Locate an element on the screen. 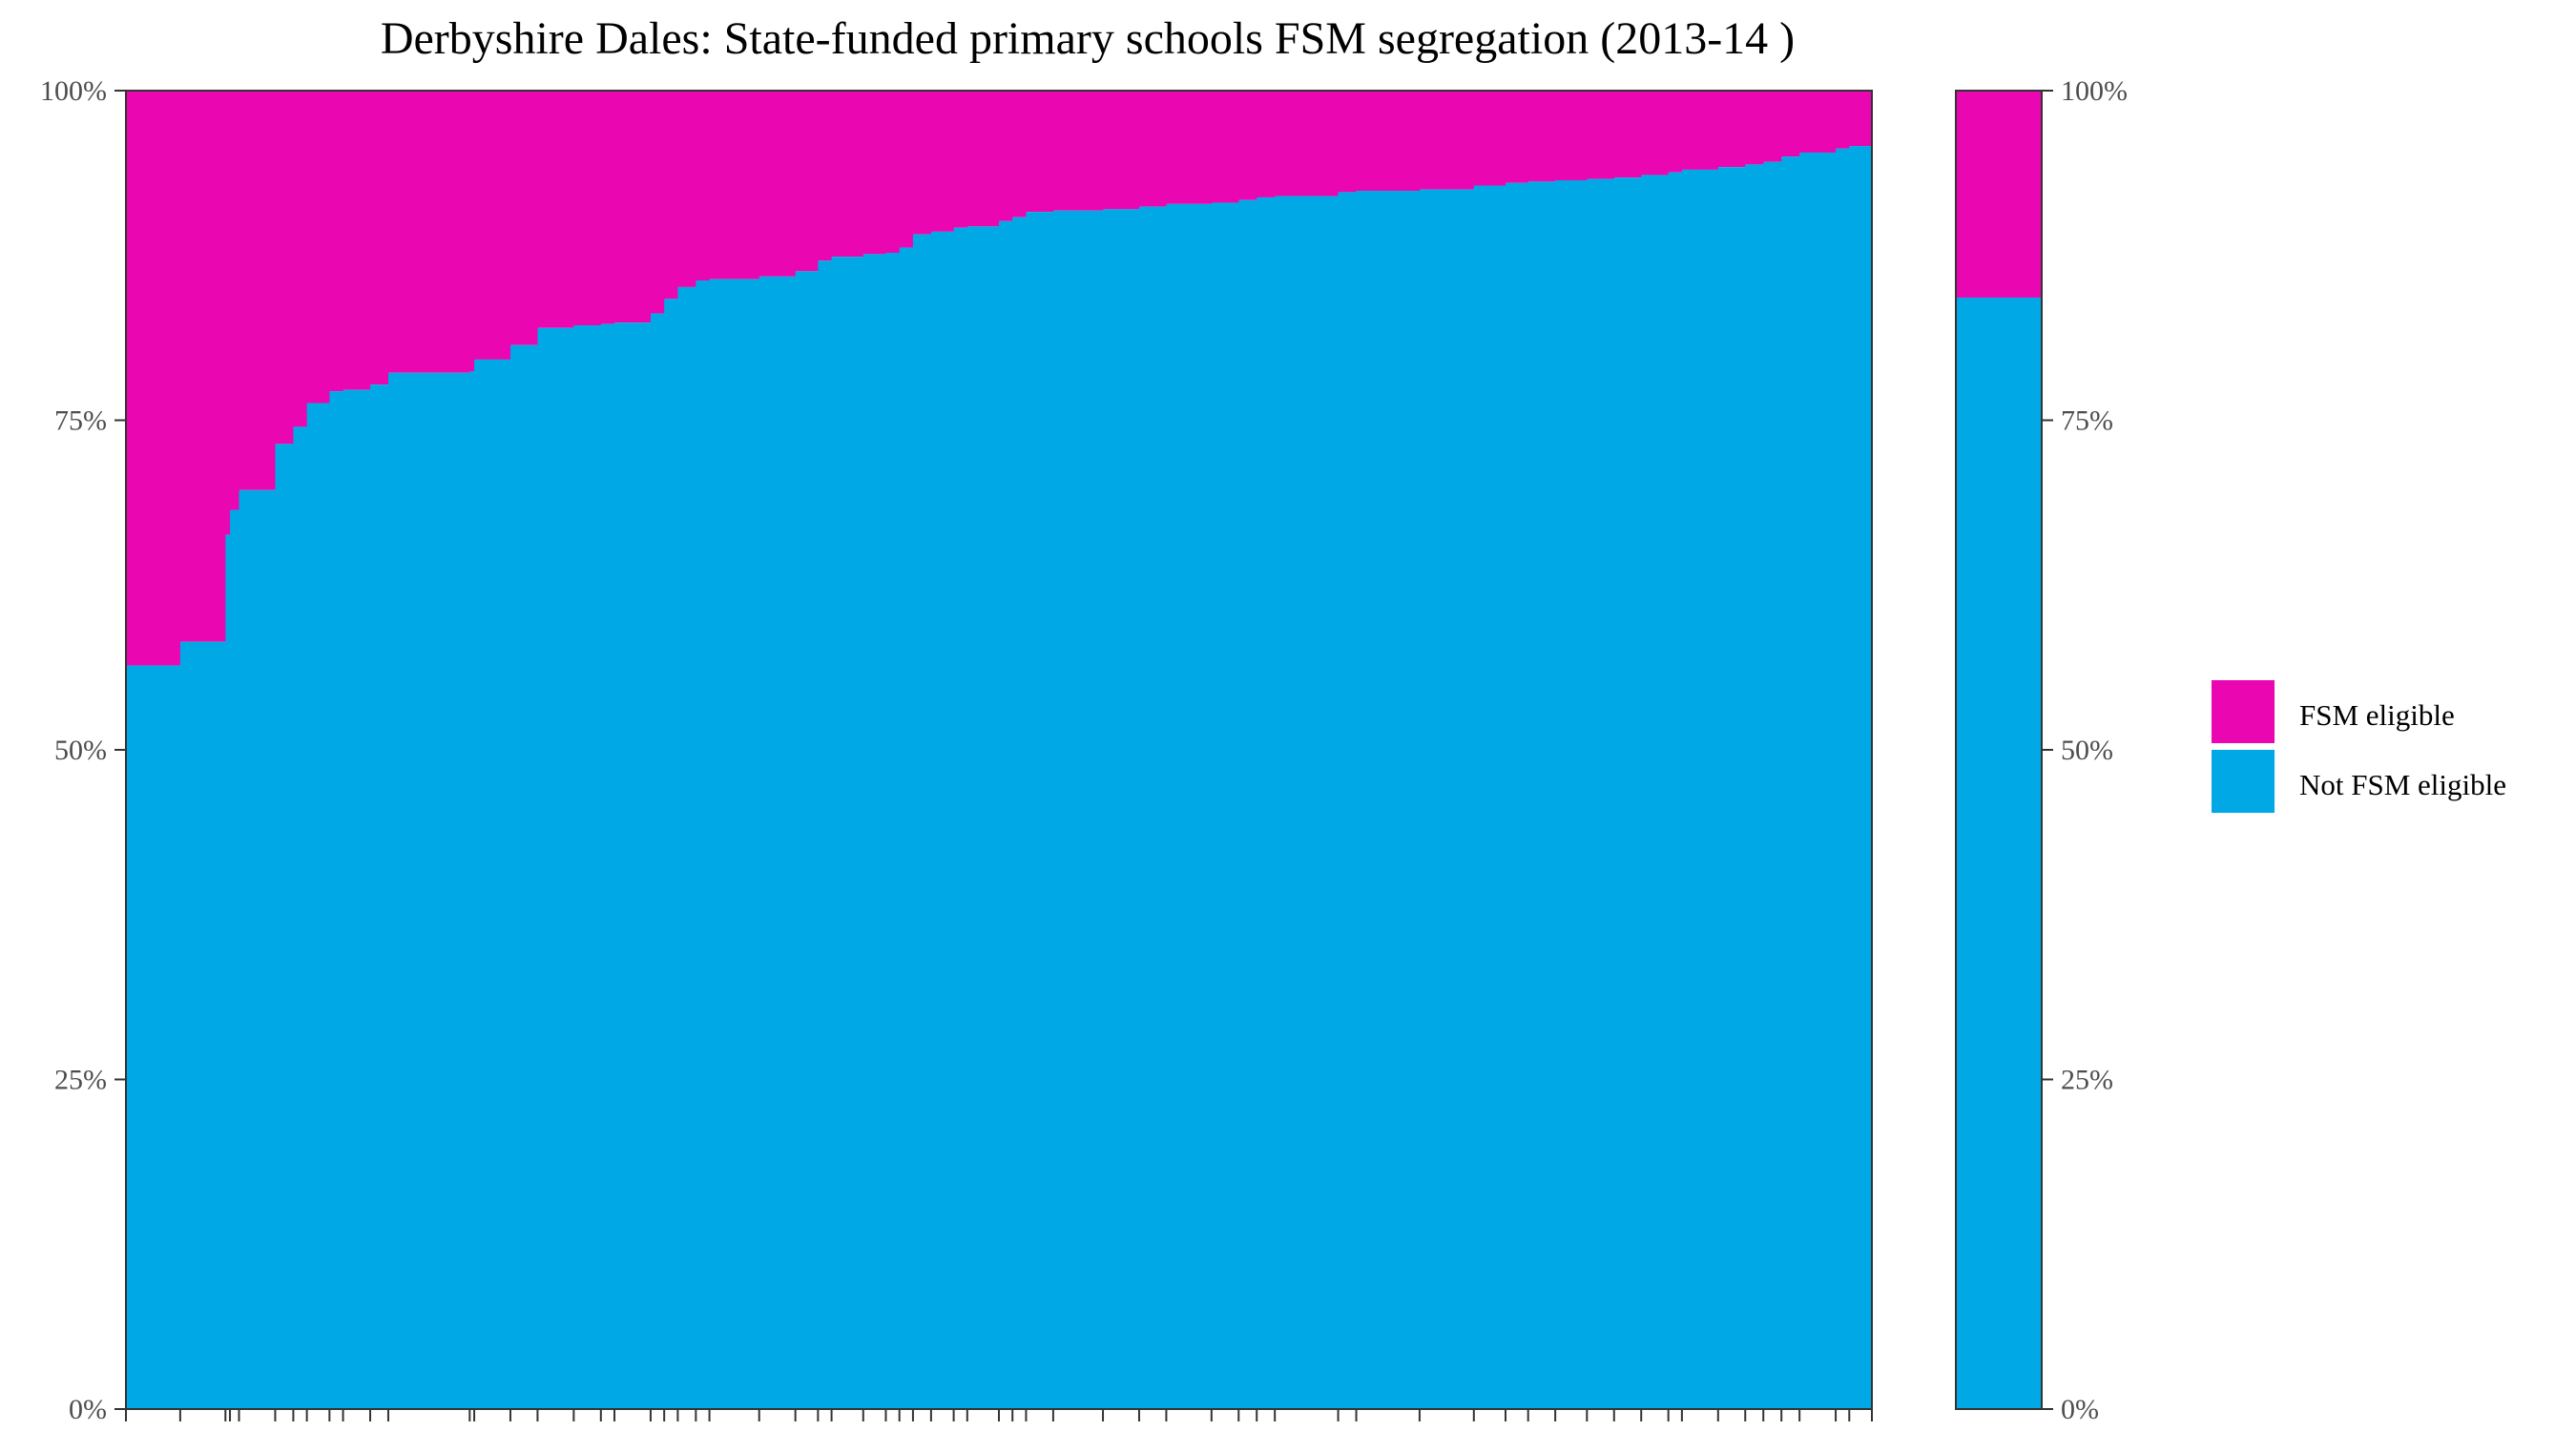  right-y-tick-label: 100% is located at coordinates (2094, 91).